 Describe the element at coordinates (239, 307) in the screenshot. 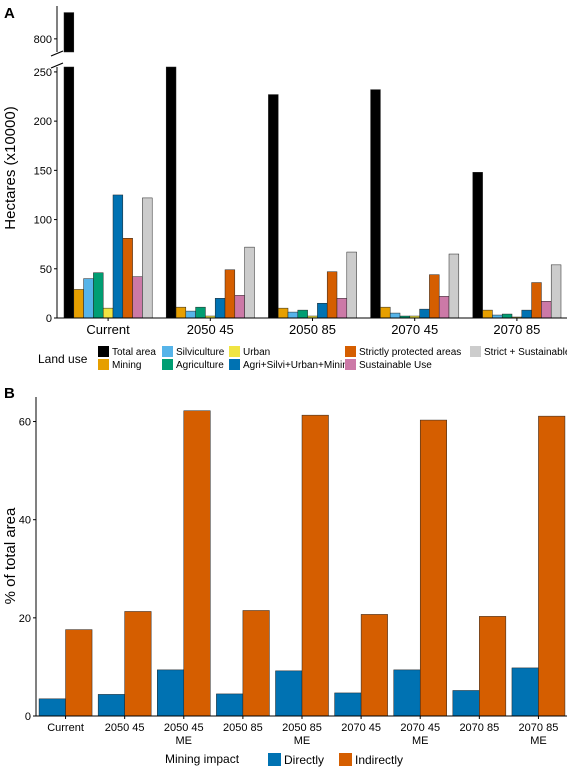

I see `bar-2050-45-sustainable-use` at that location.